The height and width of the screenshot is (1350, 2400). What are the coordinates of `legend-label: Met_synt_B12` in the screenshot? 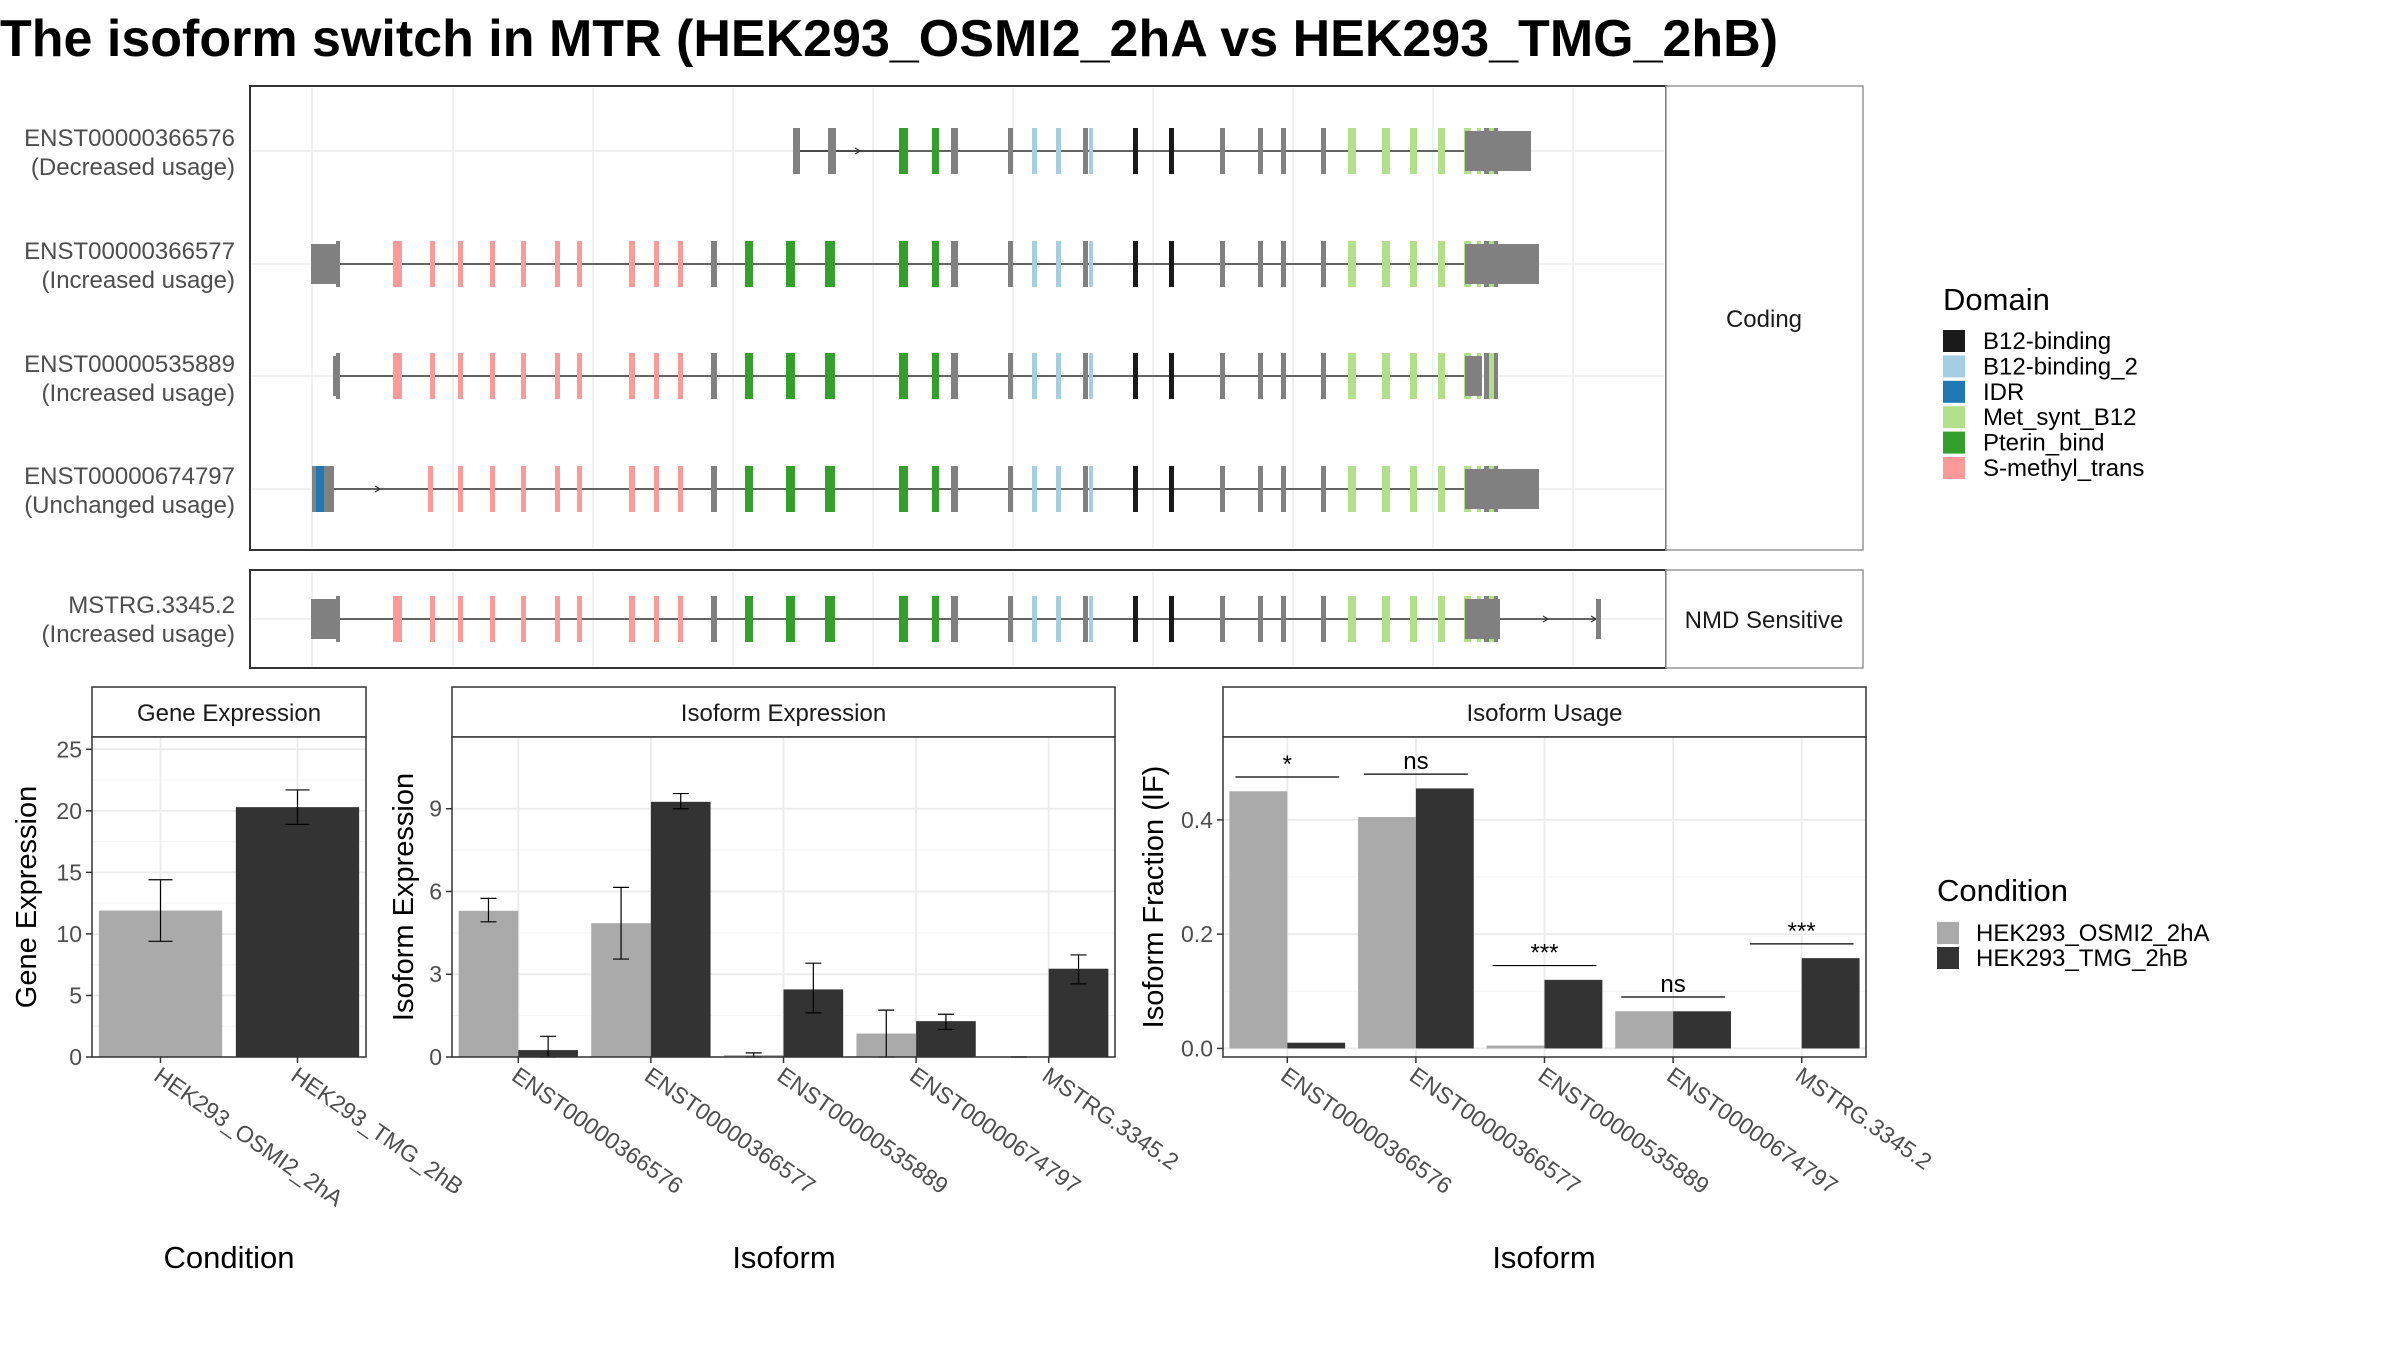 It's located at (2059, 417).